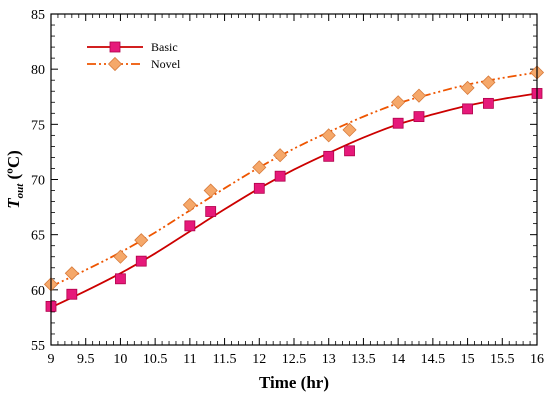  I want to click on legend: Basic Novel, so click(134, 56).